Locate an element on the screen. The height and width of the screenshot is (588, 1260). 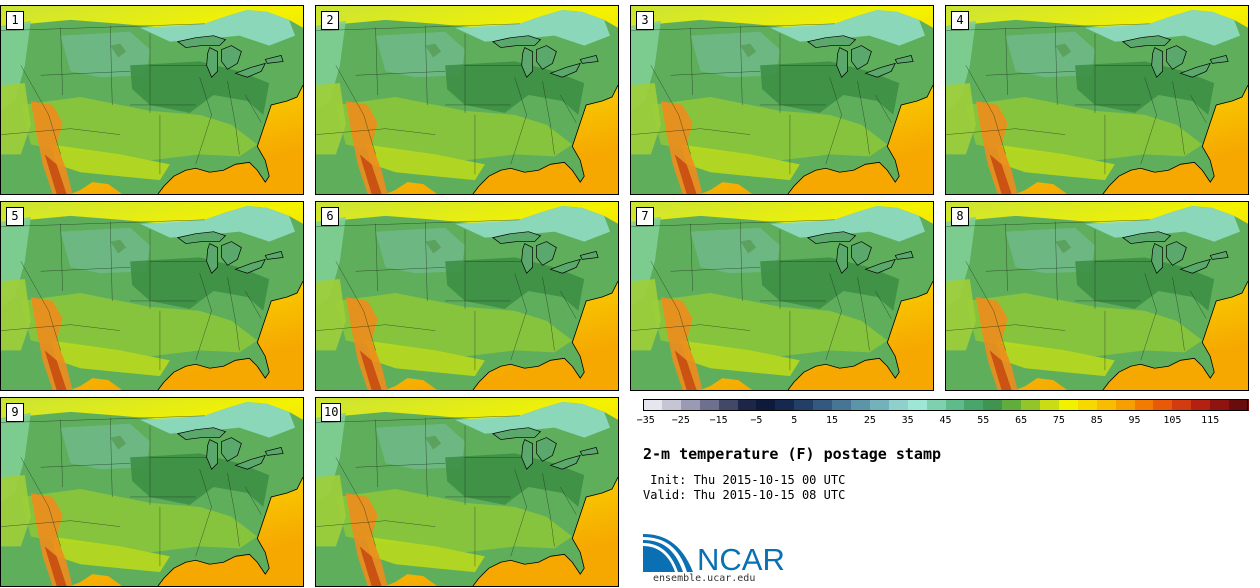
colorbar-tick-label: −15 is located at coordinates (718, 420).